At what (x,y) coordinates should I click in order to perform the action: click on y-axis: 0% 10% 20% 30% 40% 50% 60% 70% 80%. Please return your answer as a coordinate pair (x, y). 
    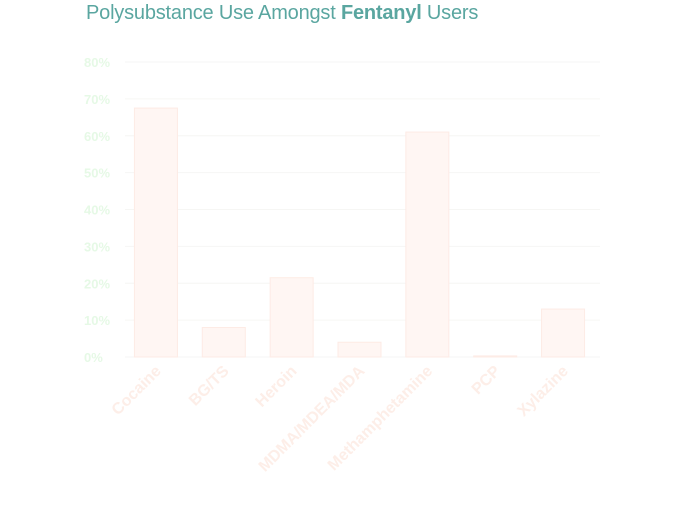
    Looking at the image, I should click on (97, 210).